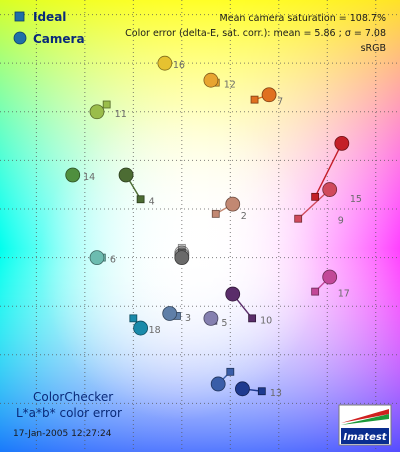 This screenshot has height=452, width=400. Describe the element at coordinates (244, 216) in the screenshot. I see `patch-label: 2` at that location.